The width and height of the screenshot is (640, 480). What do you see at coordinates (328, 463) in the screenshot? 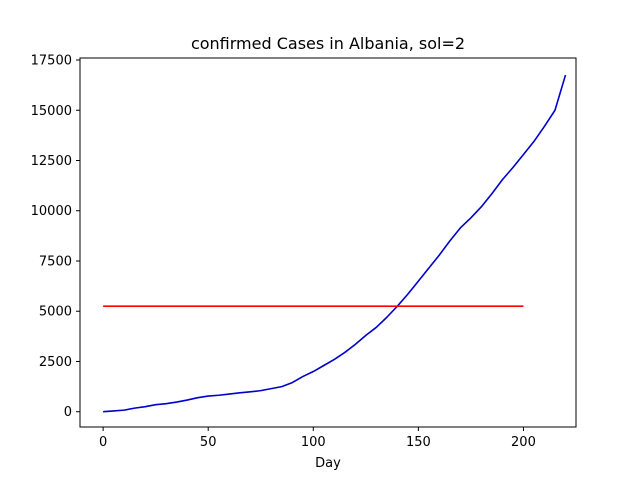
I see `x-axis-label: Day` at bounding box center [328, 463].